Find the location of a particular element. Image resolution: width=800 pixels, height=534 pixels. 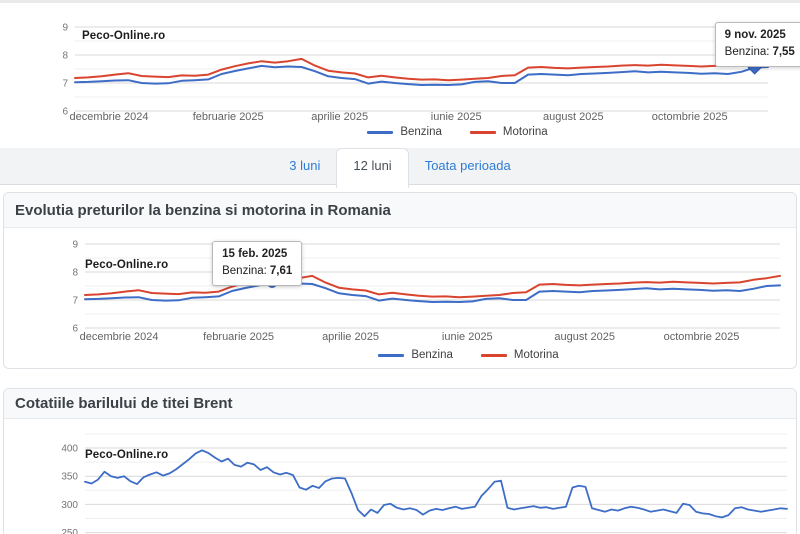

tooltip-value: 7,61 is located at coordinates (281, 271).